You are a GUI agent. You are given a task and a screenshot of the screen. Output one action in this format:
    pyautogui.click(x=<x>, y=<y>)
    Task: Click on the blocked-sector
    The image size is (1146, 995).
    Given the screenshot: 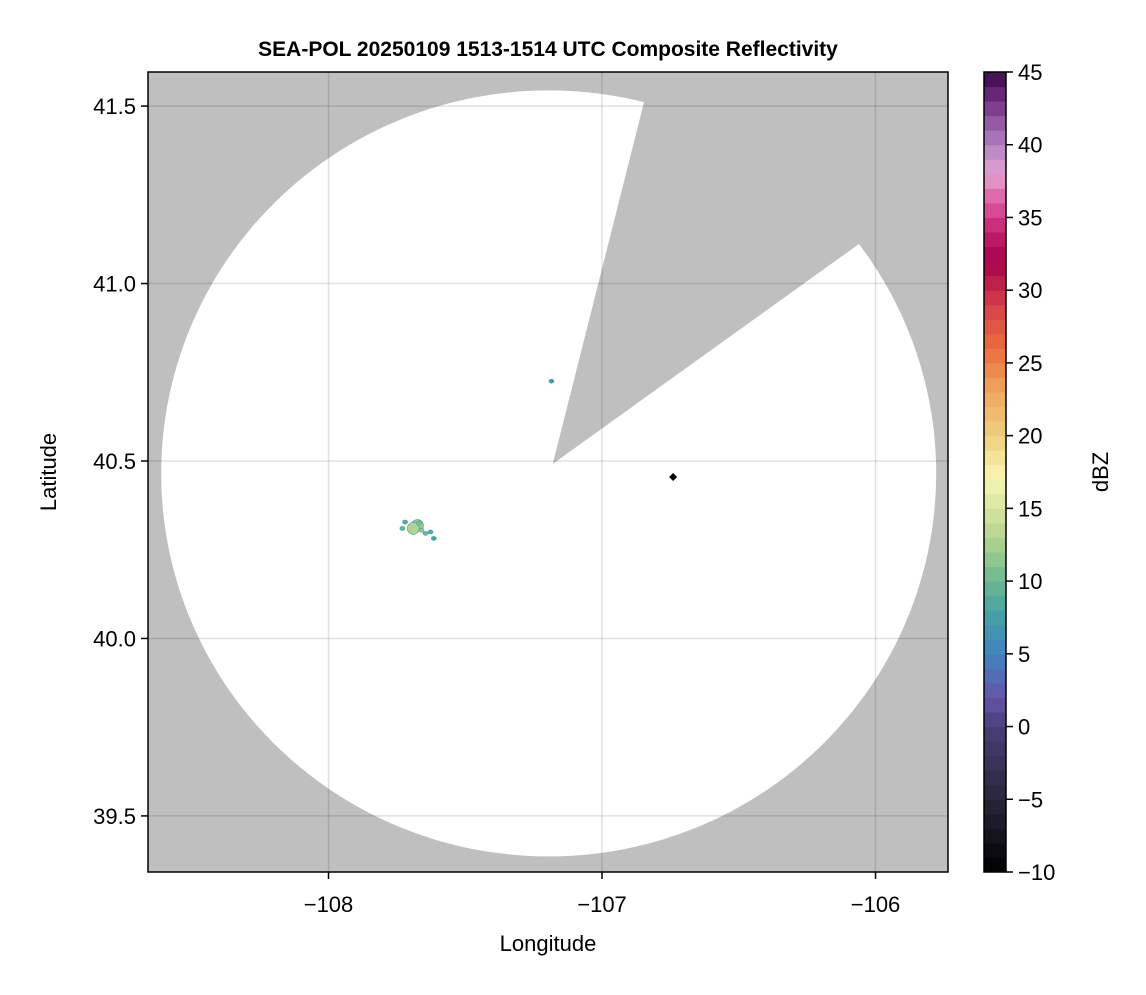 What is the action you would take?
    pyautogui.click(x=750, y=268)
    